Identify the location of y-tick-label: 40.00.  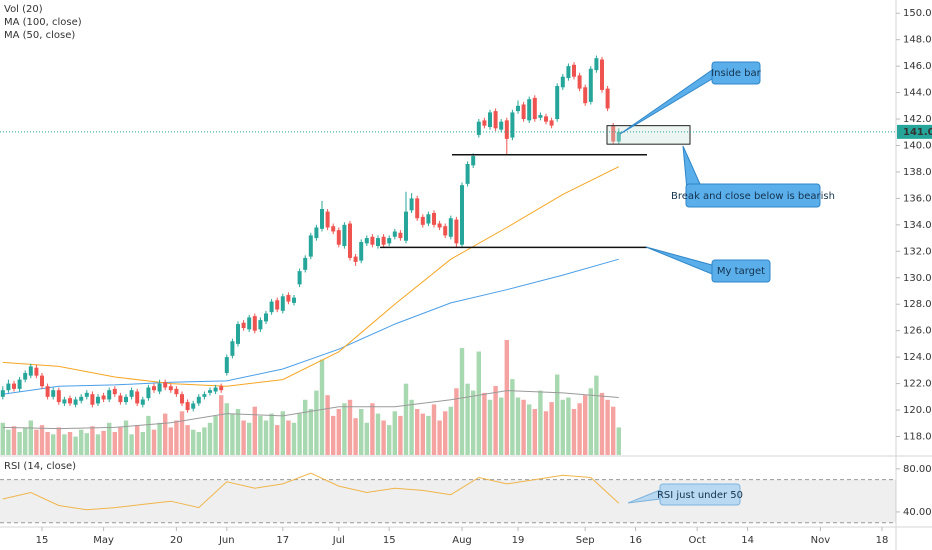
(917, 512).